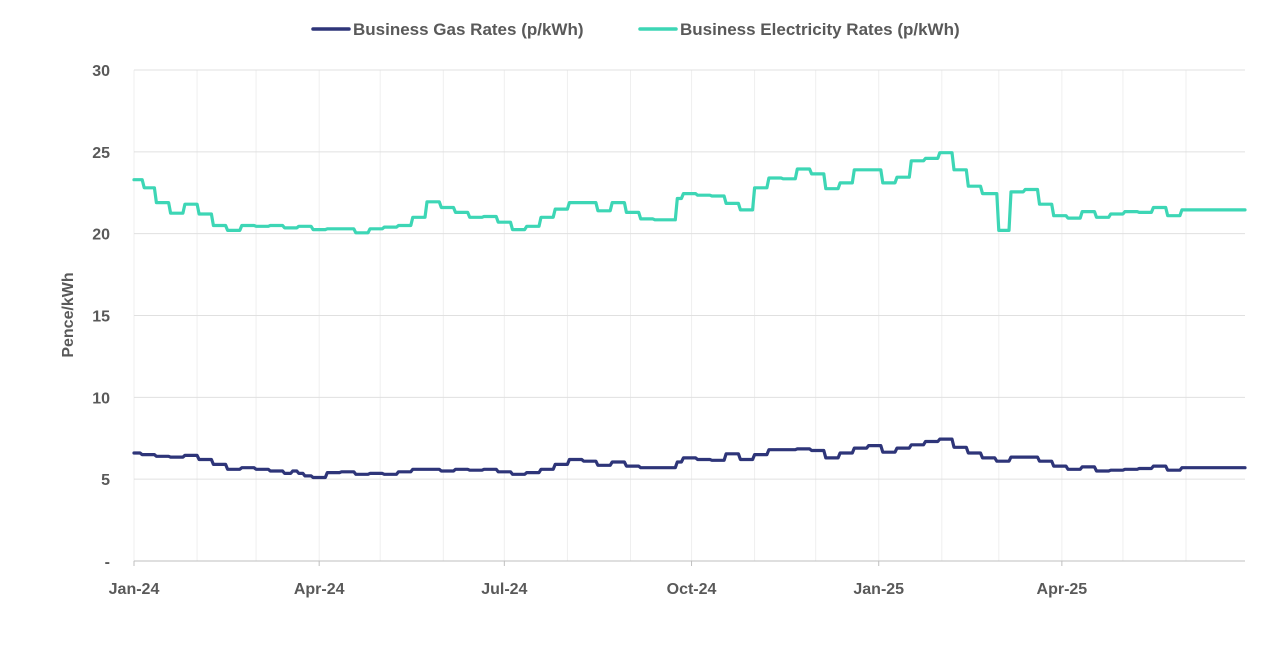  I want to click on x-tick-label: Apr-25, so click(1062, 589).